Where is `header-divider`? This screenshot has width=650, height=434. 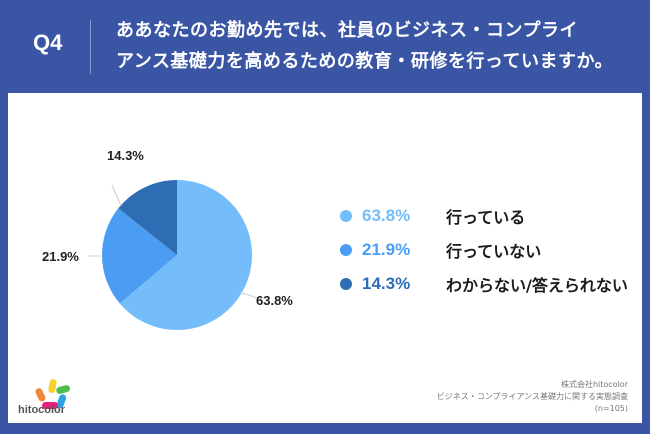 header-divider is located at coordinates (90, 47).